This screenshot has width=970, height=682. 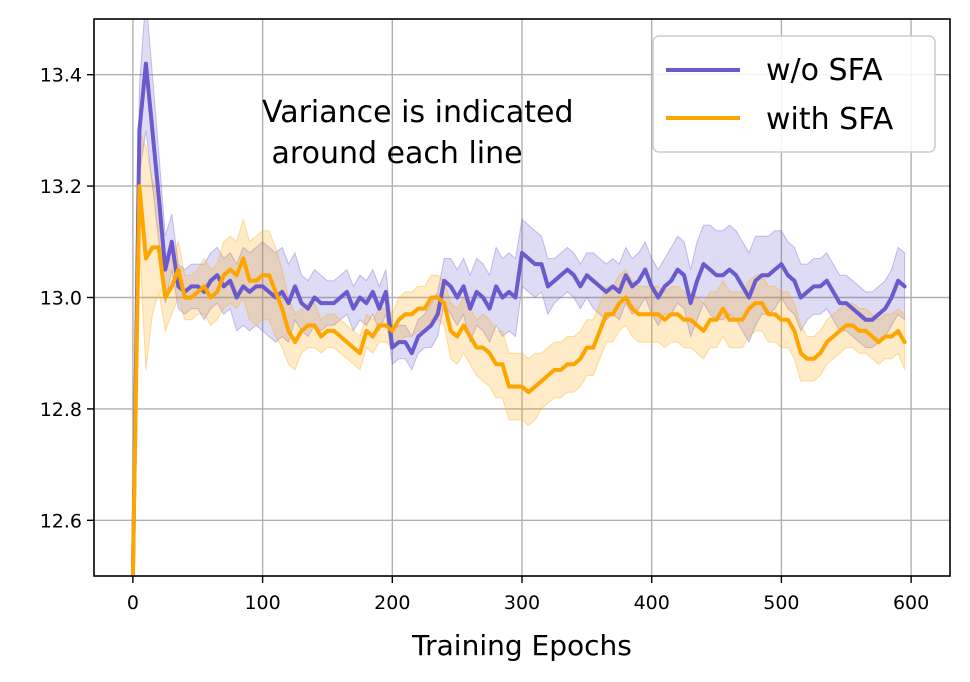 I want to click on y-tick-label-12.8: 12.8, so click(x=61, y=410).